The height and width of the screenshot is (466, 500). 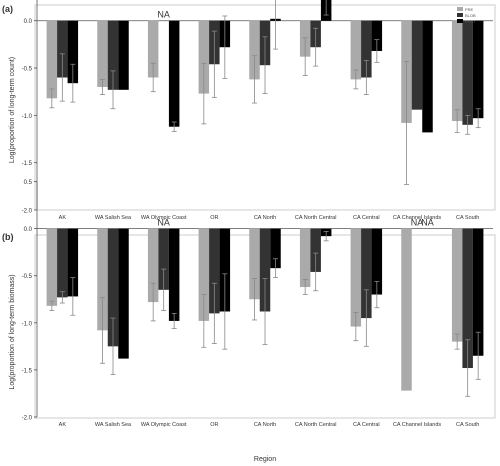 What do you see at coordinates (225, 270) in the screenshot?
I see `panel-b-bar-post-or` at bounding box center [225, 270].